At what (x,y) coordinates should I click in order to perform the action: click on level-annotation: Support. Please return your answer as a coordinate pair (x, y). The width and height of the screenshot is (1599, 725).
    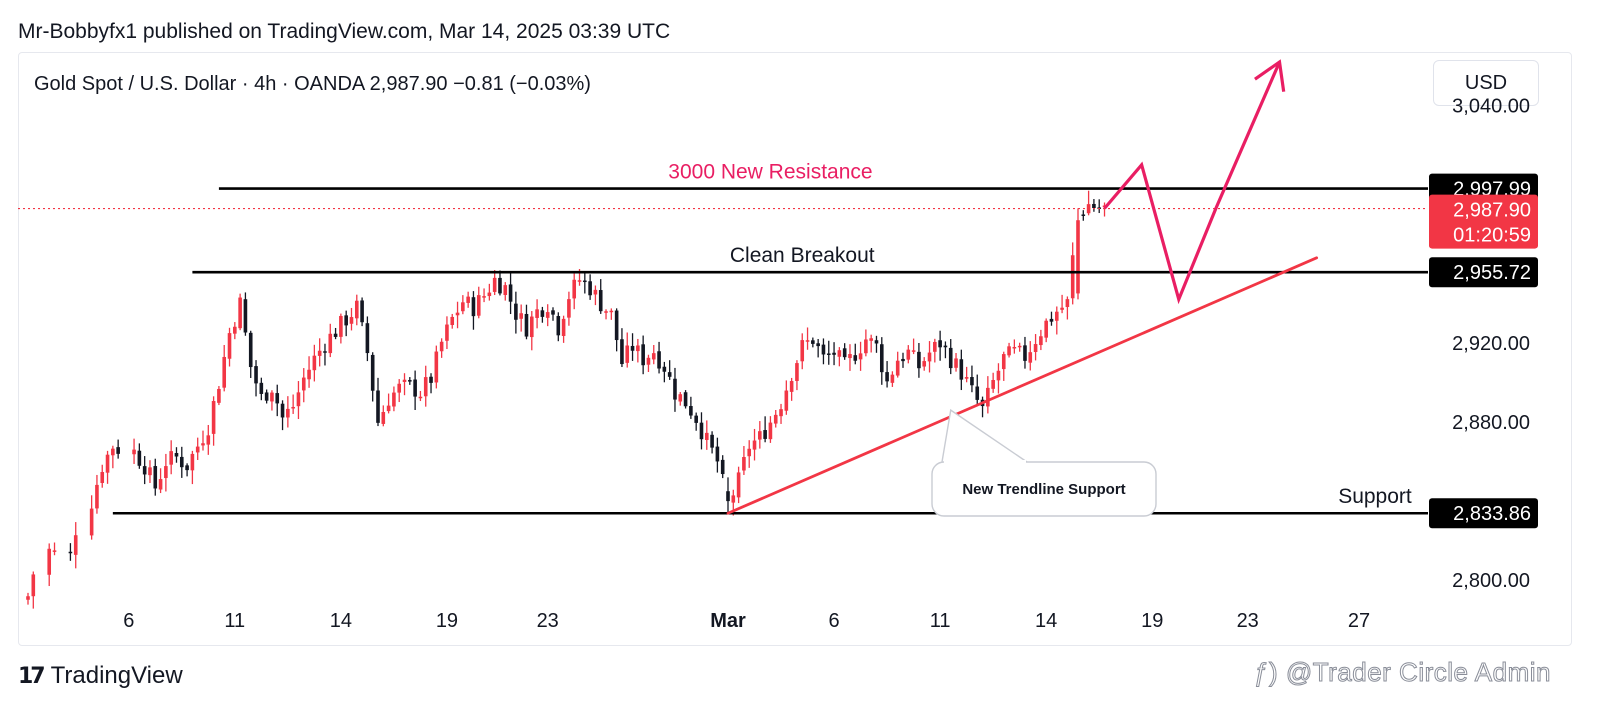
    Looking at the image, I should click on (1375, 496).